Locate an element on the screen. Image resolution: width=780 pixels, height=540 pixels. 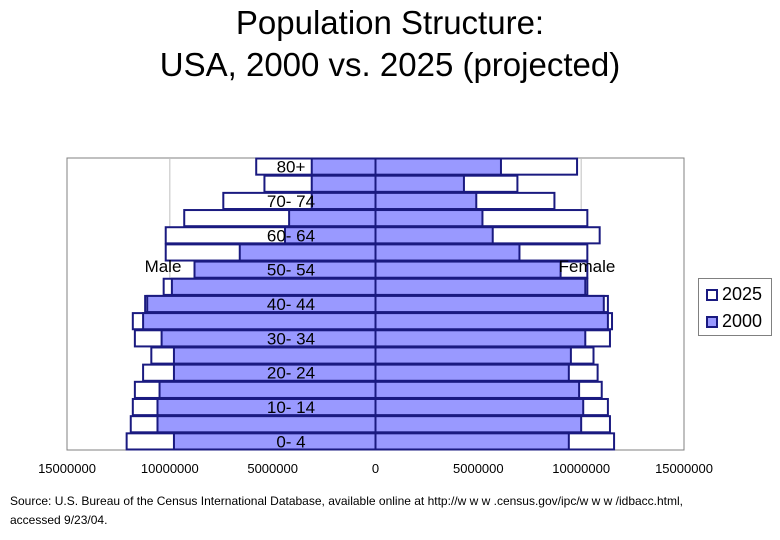
age-group-label-4: 20- 24 is located at coordinates (291, 373).